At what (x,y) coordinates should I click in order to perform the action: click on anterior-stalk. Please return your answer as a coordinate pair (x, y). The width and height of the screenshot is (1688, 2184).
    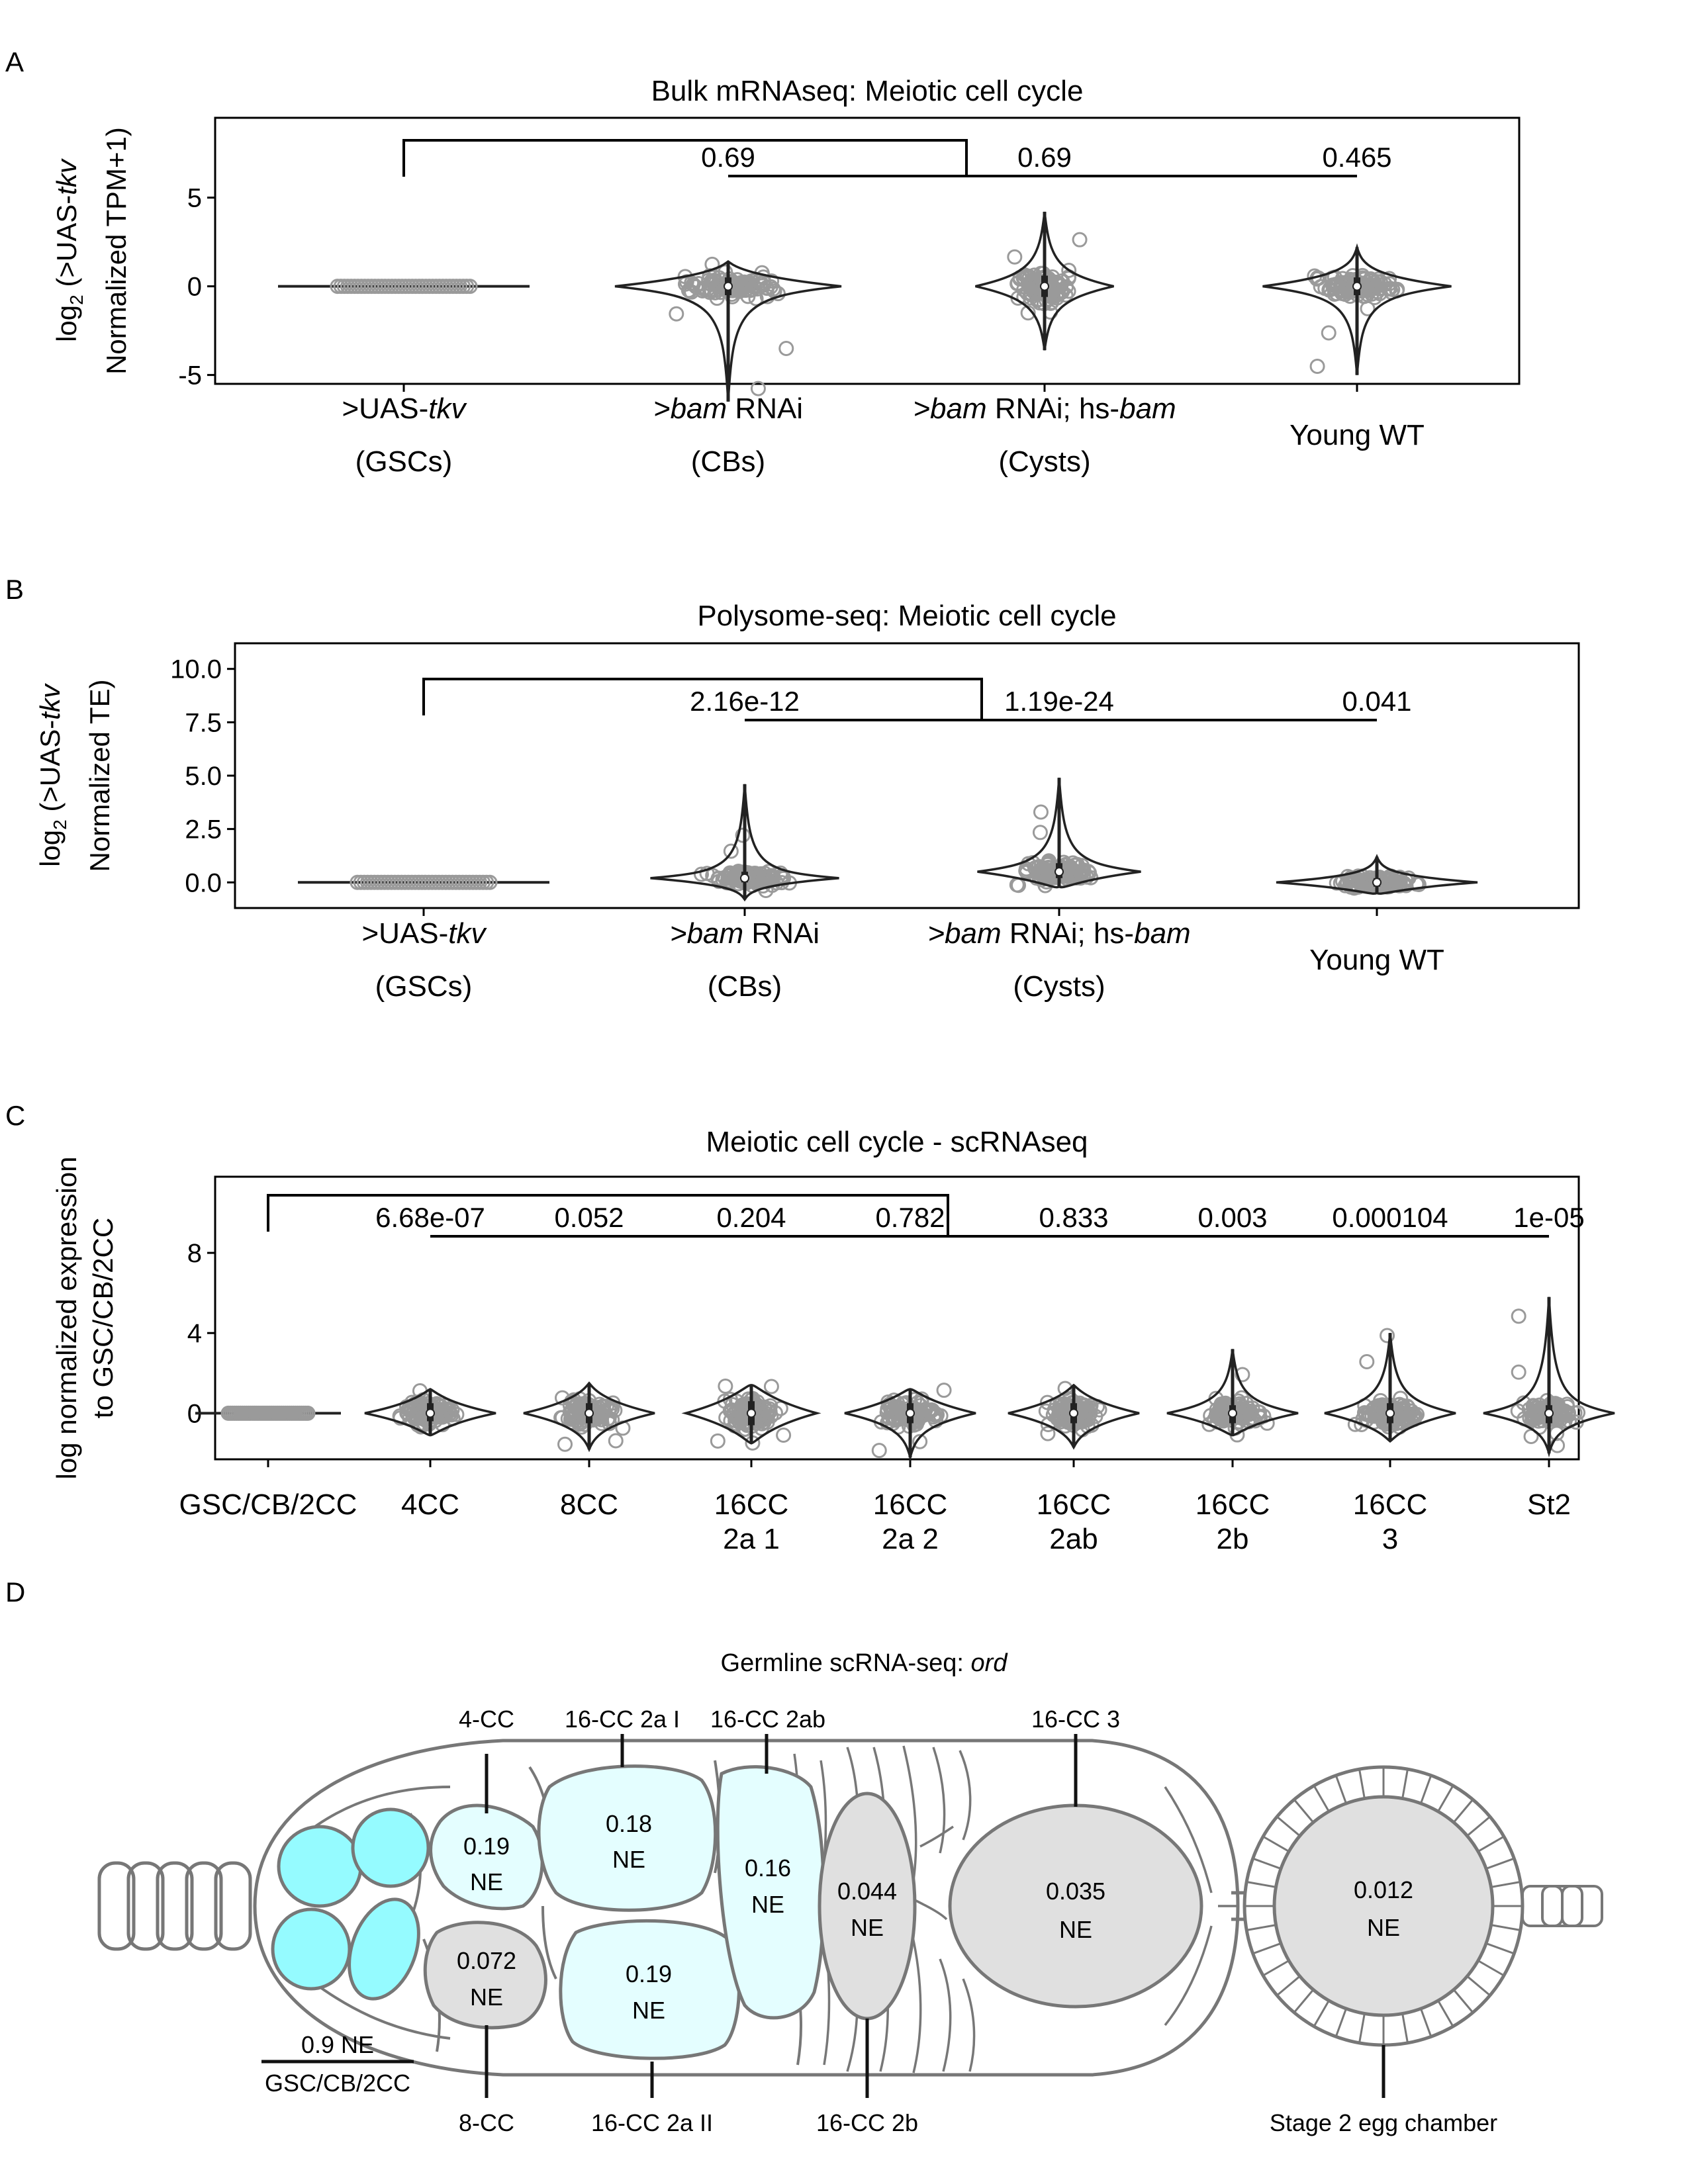
    Looking at the image, I should click on (174, 1906).